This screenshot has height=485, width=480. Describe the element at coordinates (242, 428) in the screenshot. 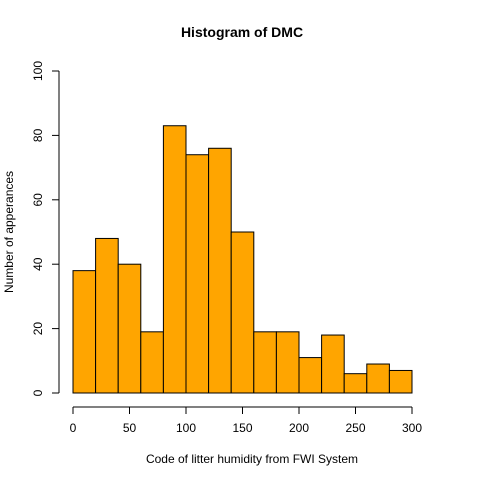

I see `x-tick-label: 150` at that location.